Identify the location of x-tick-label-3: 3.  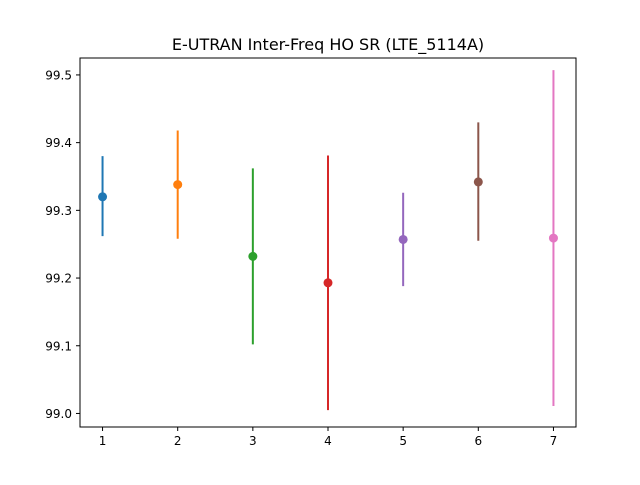
(253, 441).